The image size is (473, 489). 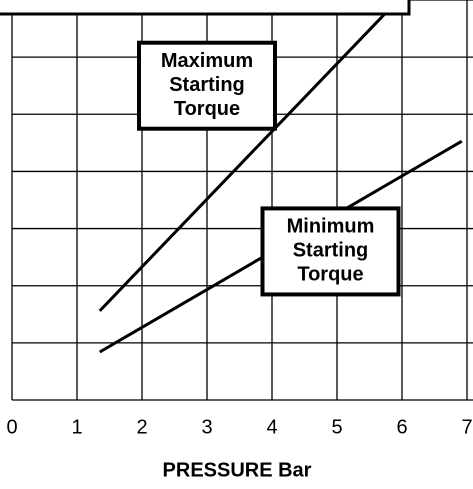 What do you see at coordinates (207, 61) in the screenshot?
I see `annotation-text: Maximum` at bounding box center [207, 61].